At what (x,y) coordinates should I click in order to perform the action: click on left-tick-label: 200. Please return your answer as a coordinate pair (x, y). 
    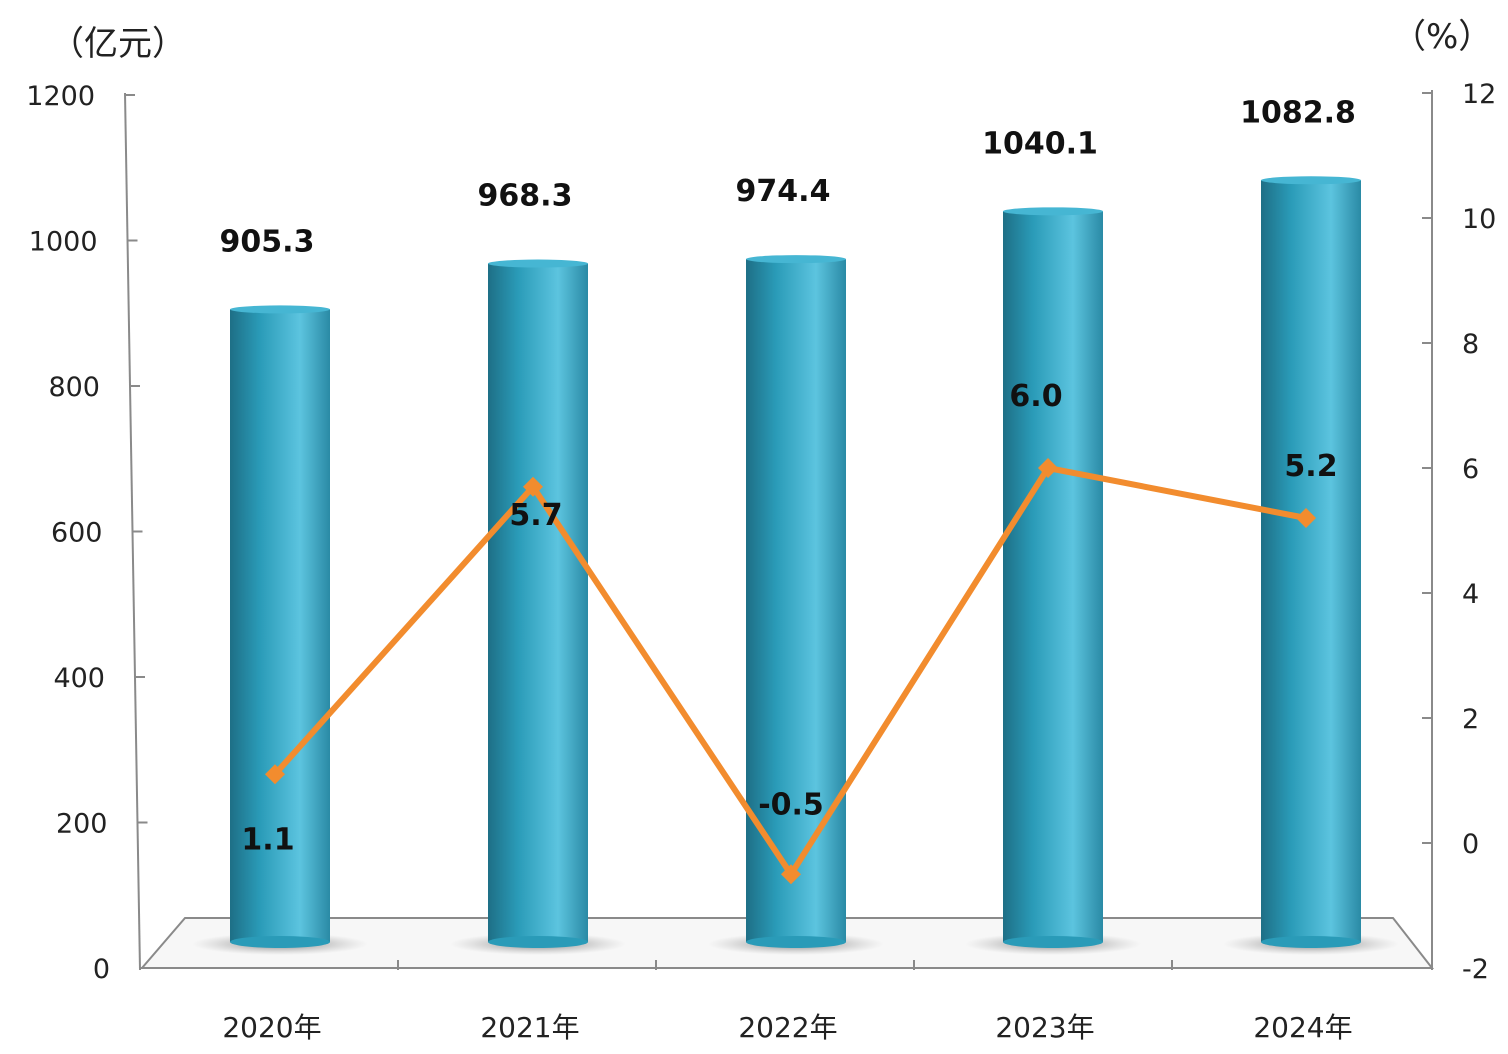
    Looking at the image, I should click on (82, 824).